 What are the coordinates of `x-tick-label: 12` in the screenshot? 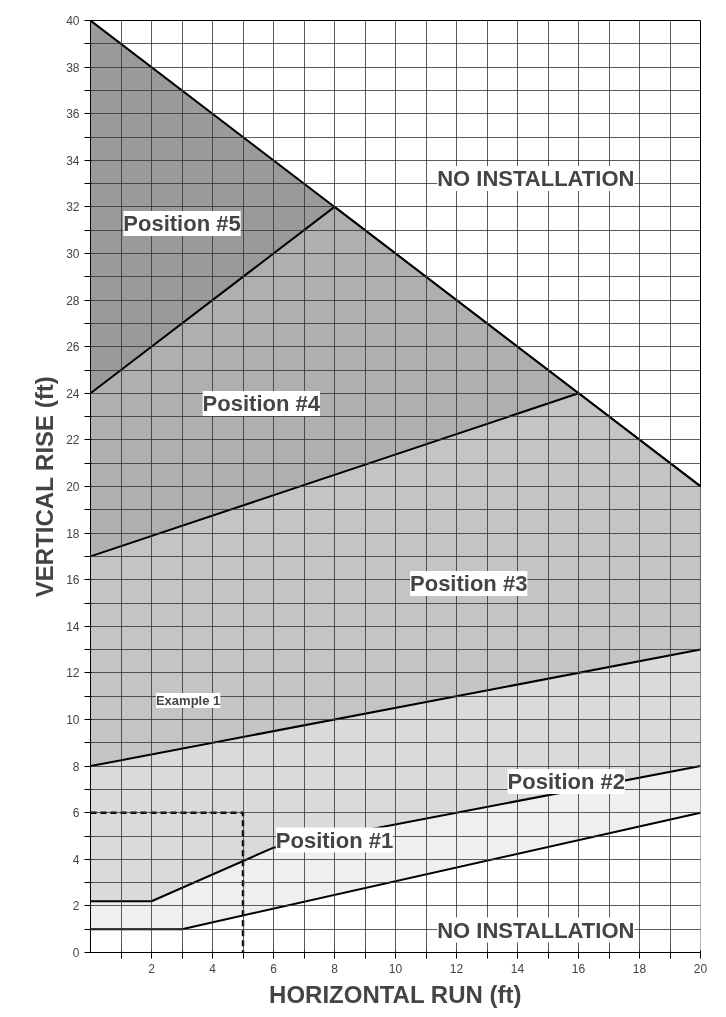 It's located at (456, 968).